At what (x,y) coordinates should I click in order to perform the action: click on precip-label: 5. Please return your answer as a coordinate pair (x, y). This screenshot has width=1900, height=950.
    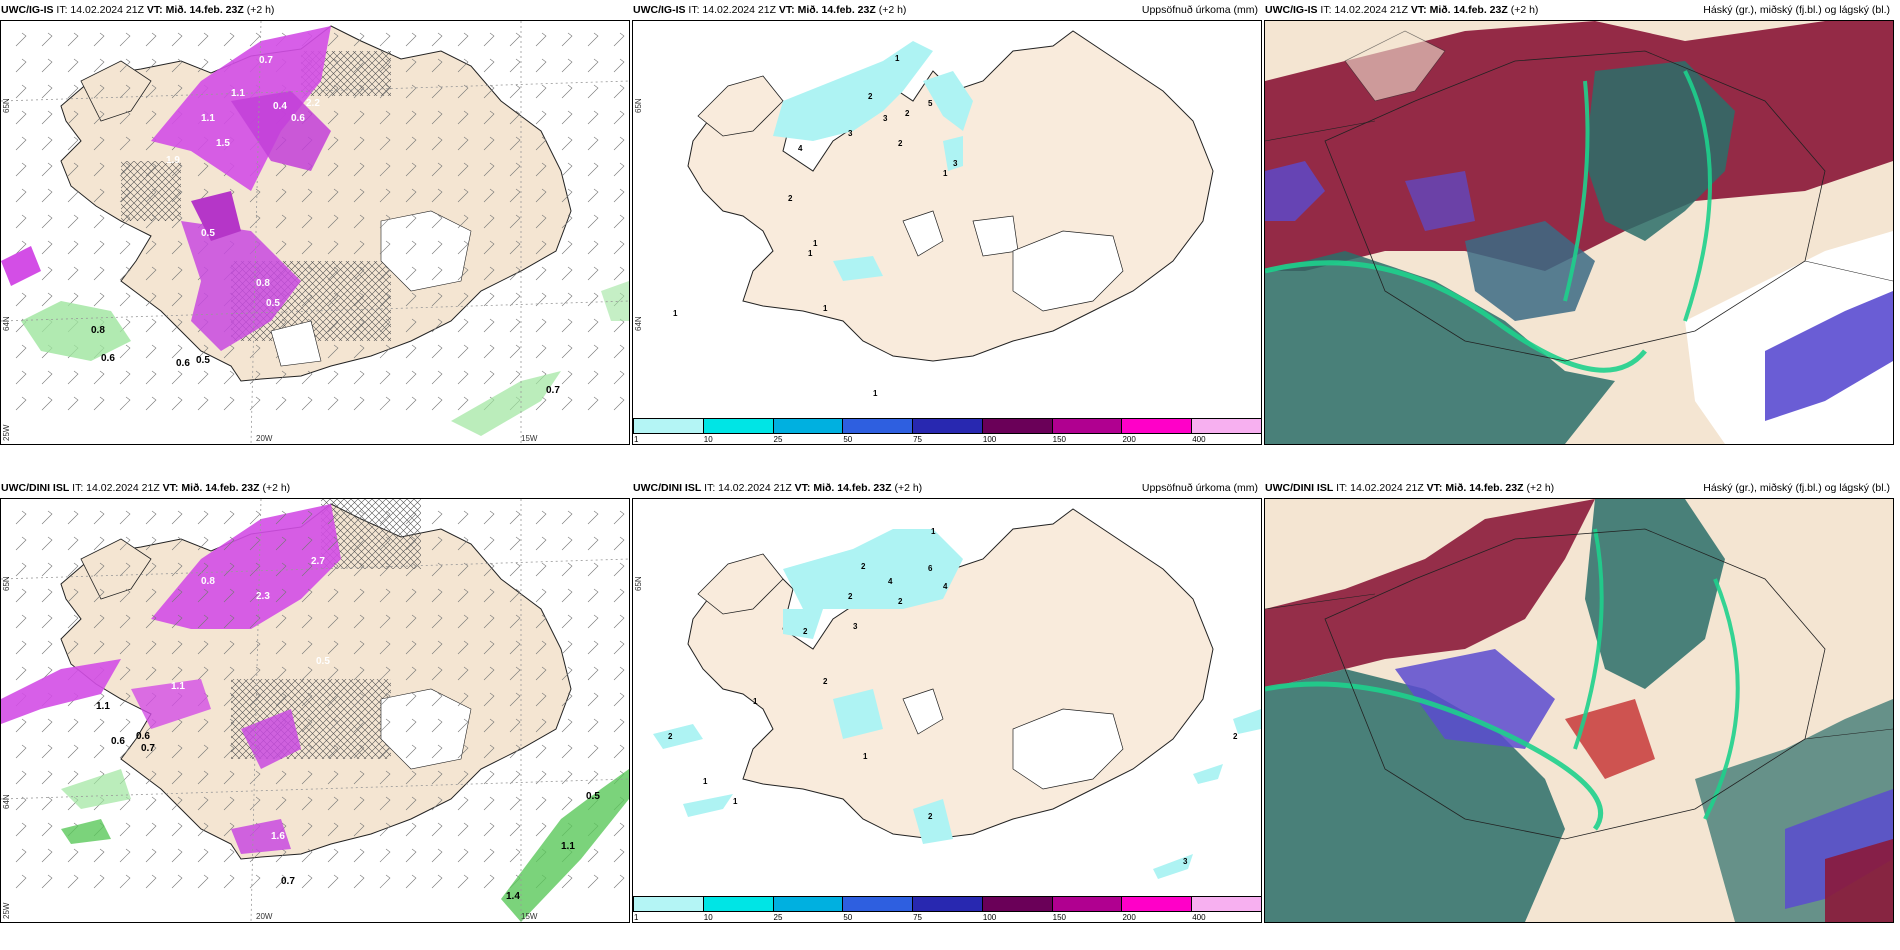
    Looking at the image, I should click on (930, 103).